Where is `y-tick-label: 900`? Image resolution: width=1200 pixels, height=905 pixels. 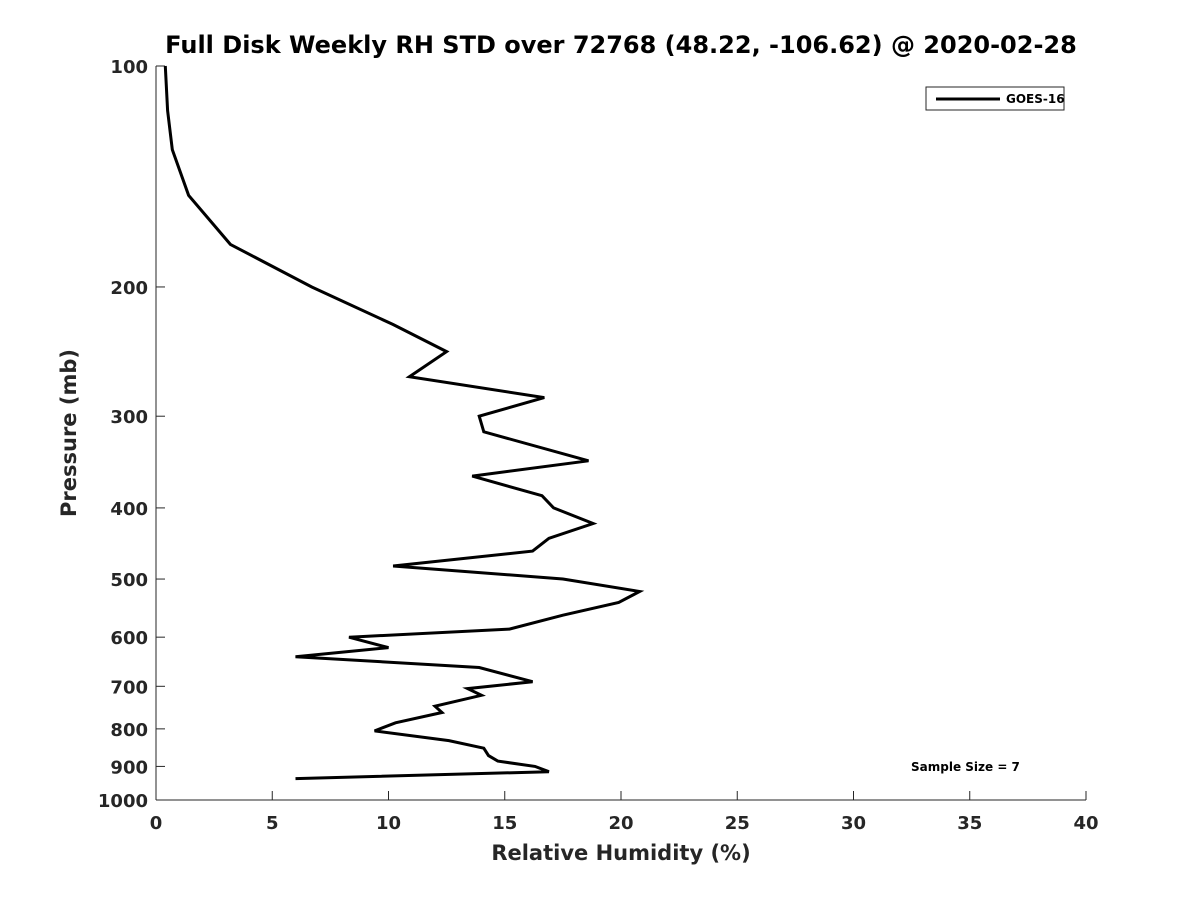 y-tick-label: 900 is located at coordinates (129, 767).